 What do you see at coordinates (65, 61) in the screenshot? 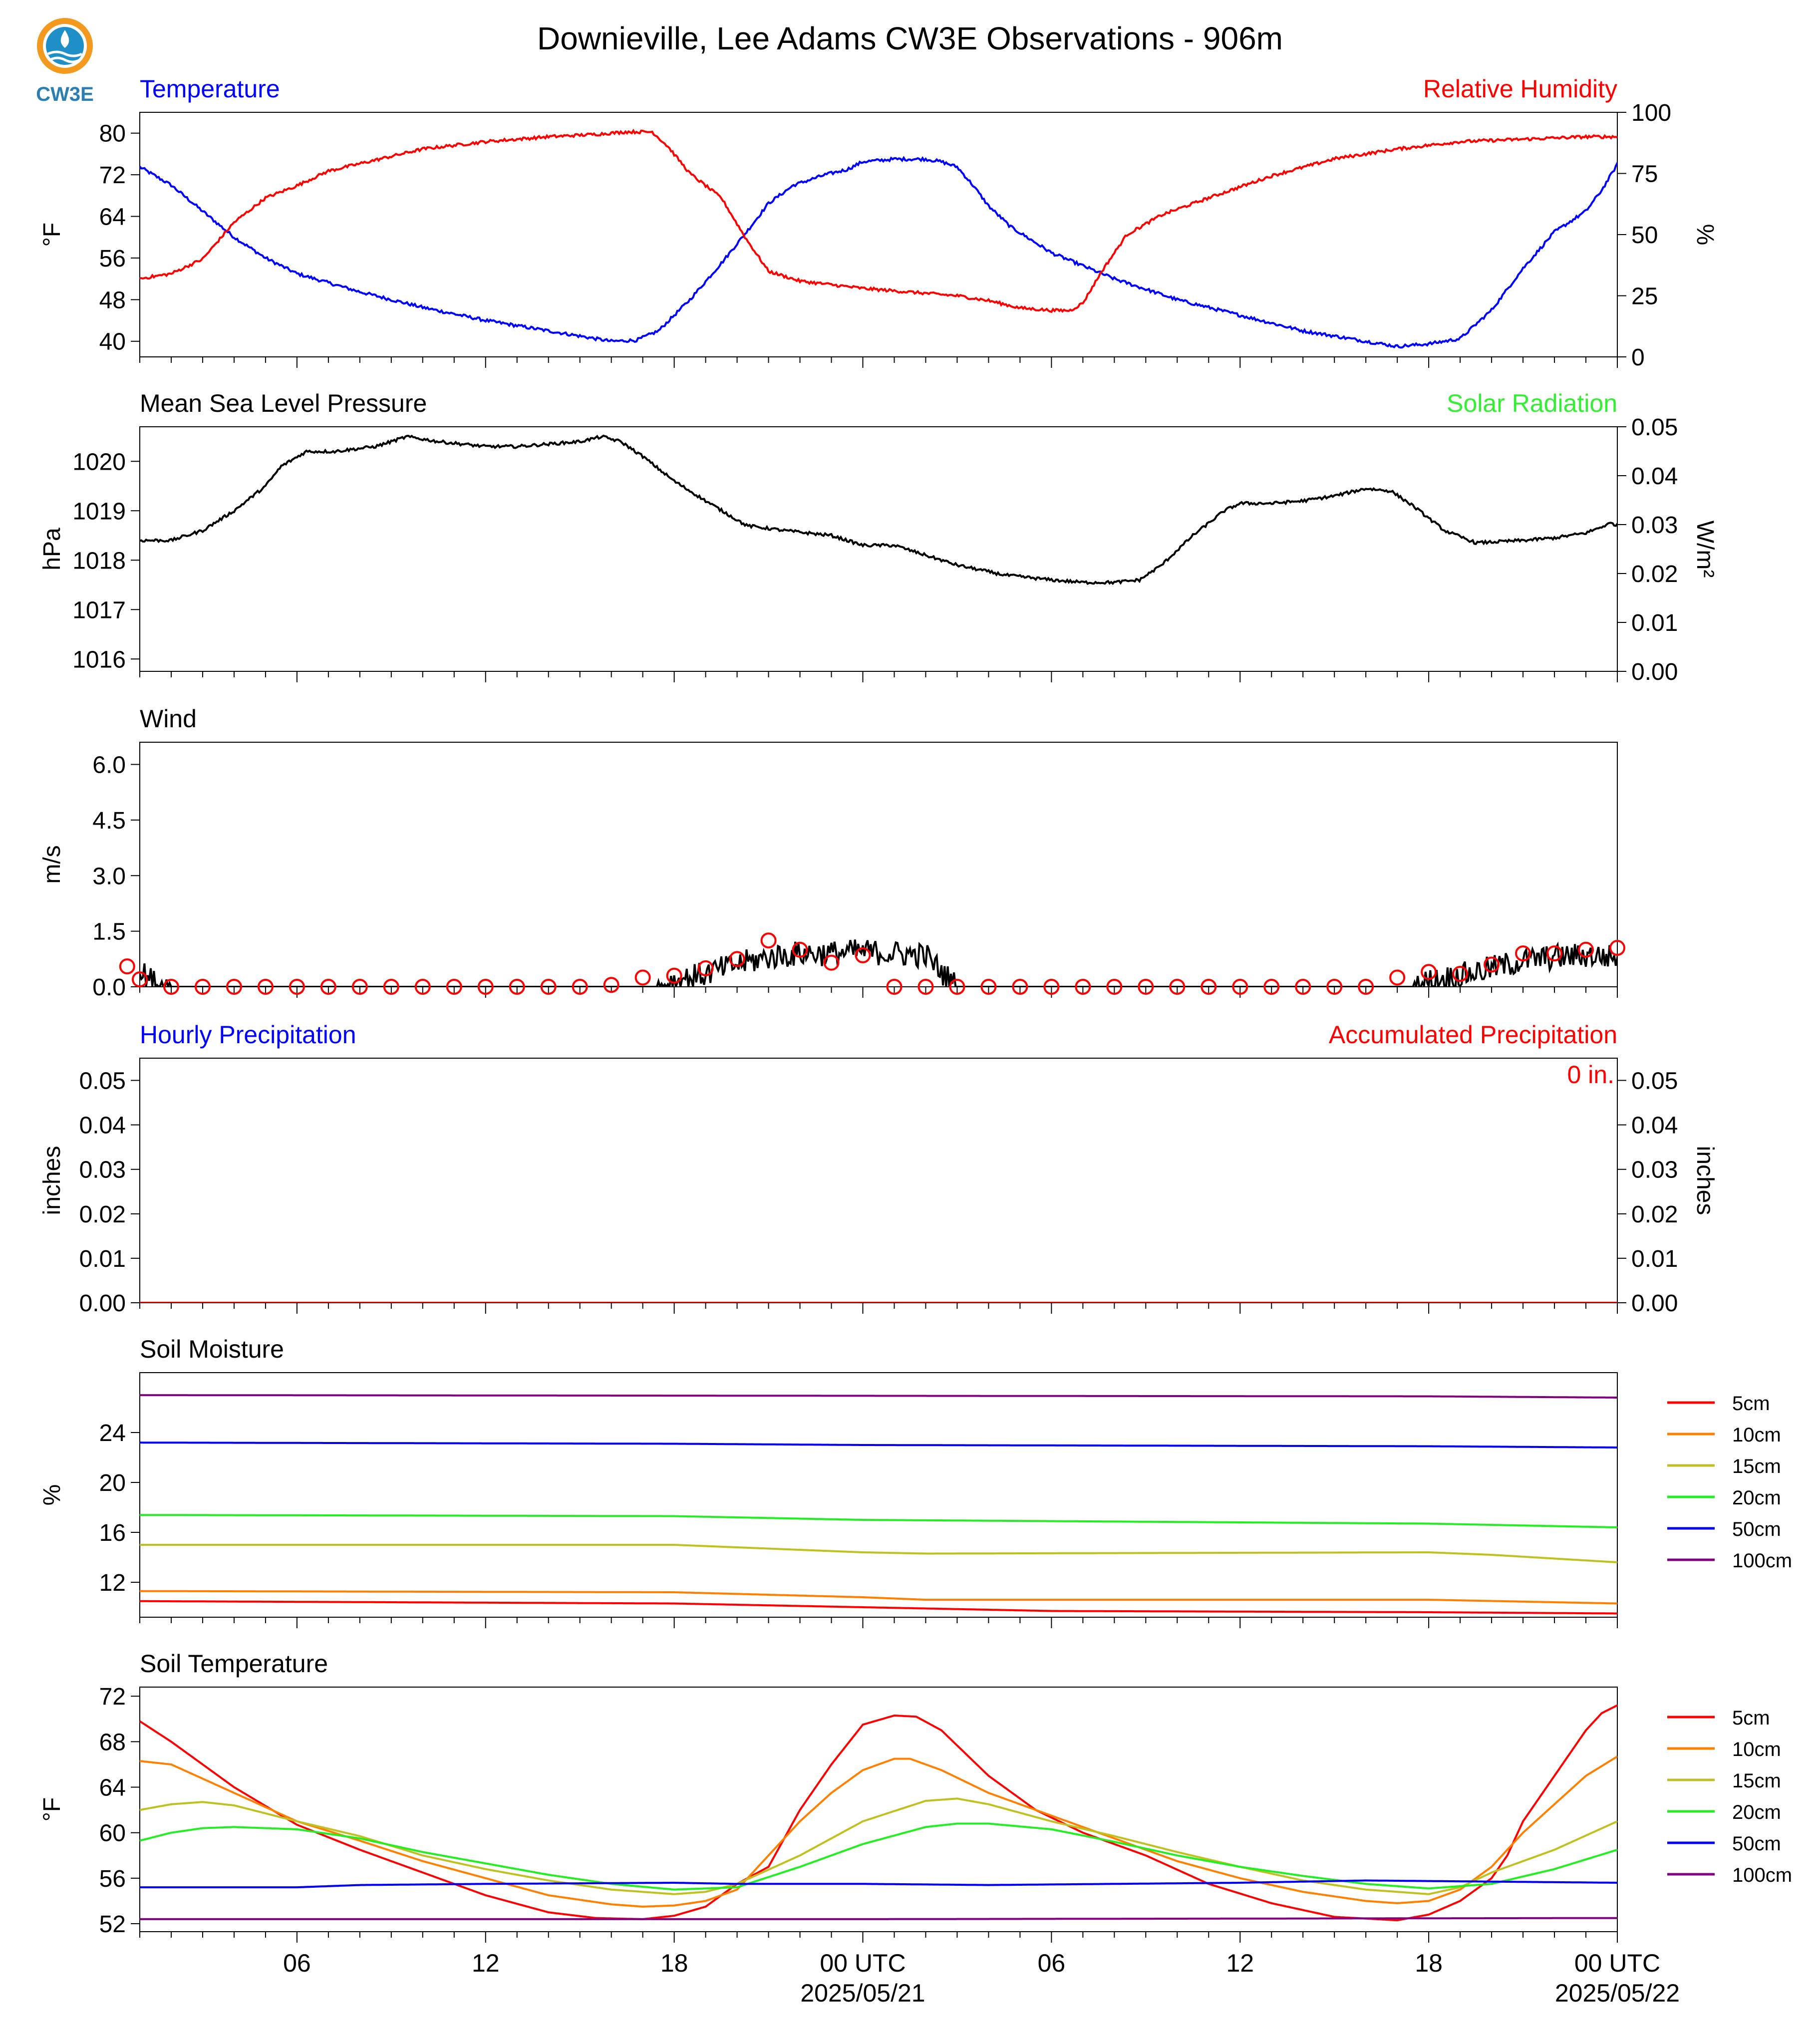
I see `cw3e-logo-icon: CW3E` at bounding box center [65, 61].